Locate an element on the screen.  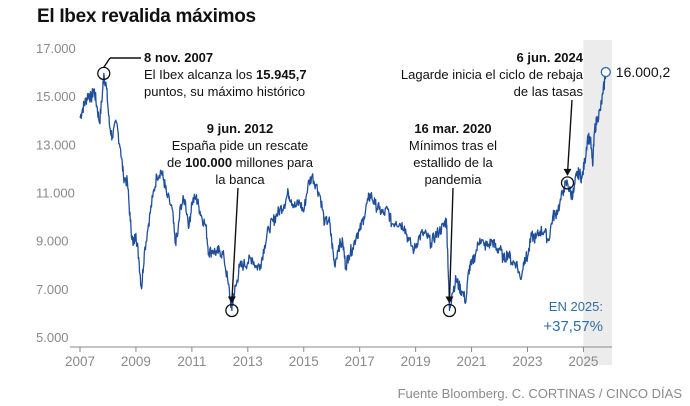
annotation-text: la banca is located at coordinates (240, 179).